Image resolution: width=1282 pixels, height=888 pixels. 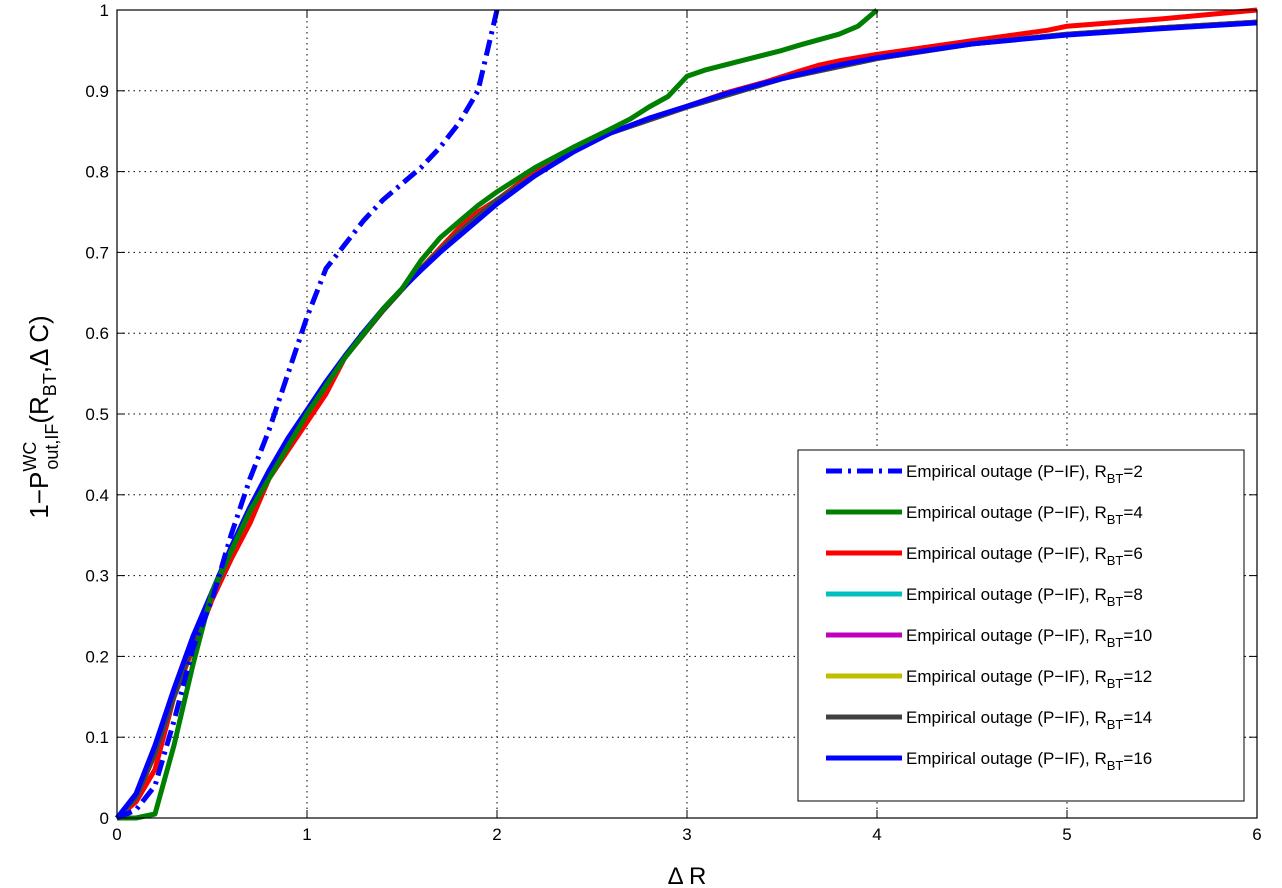 I want to click on legend-label-8: Empirical outage (P−IF), RBT=16, so click(x=1029, y=761).